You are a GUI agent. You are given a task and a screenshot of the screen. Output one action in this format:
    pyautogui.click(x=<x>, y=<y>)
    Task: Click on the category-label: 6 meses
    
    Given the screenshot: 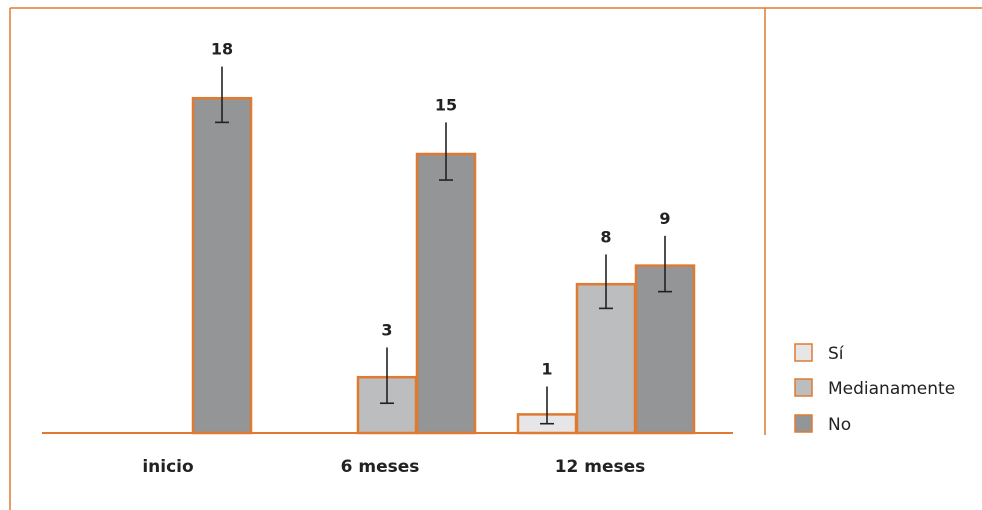 What is the action you would take?
    pyautogui.click(x=380, y=467)
    